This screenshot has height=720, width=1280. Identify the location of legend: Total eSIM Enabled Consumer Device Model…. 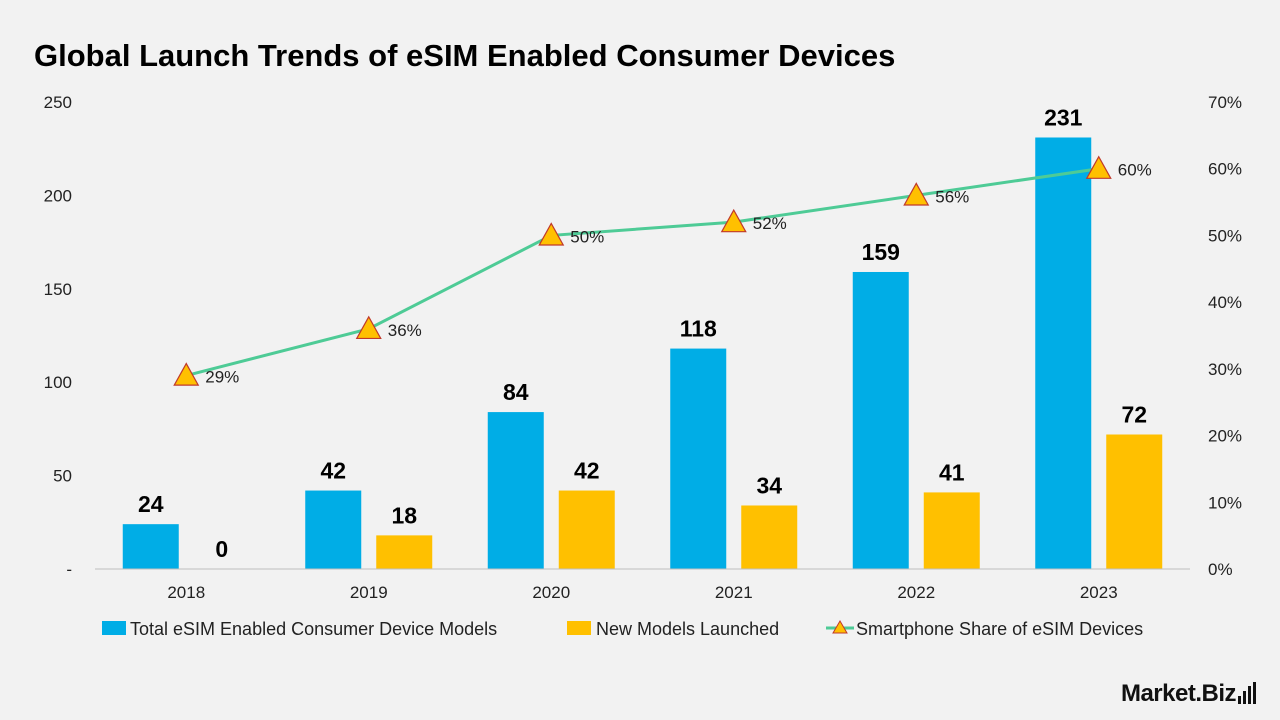
(622, 629).